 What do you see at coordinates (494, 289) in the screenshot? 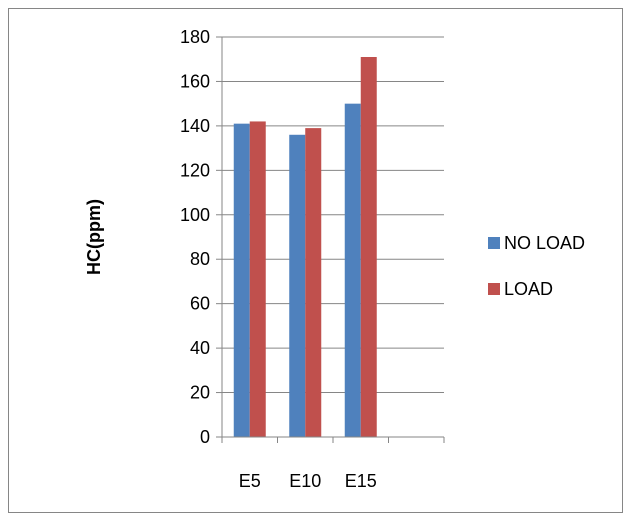
I see `legend-swatch-load` at bounding box center [494, 289].